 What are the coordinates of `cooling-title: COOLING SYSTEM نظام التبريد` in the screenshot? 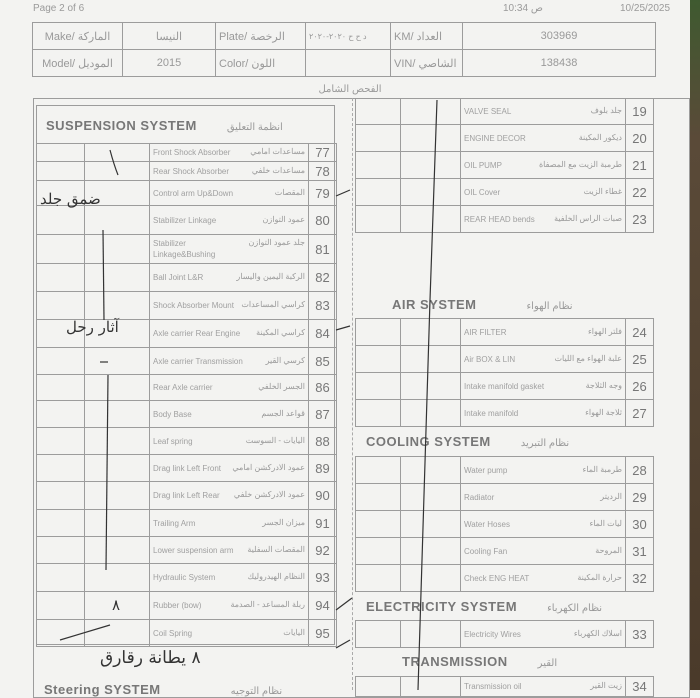 It's located at (467, 441).